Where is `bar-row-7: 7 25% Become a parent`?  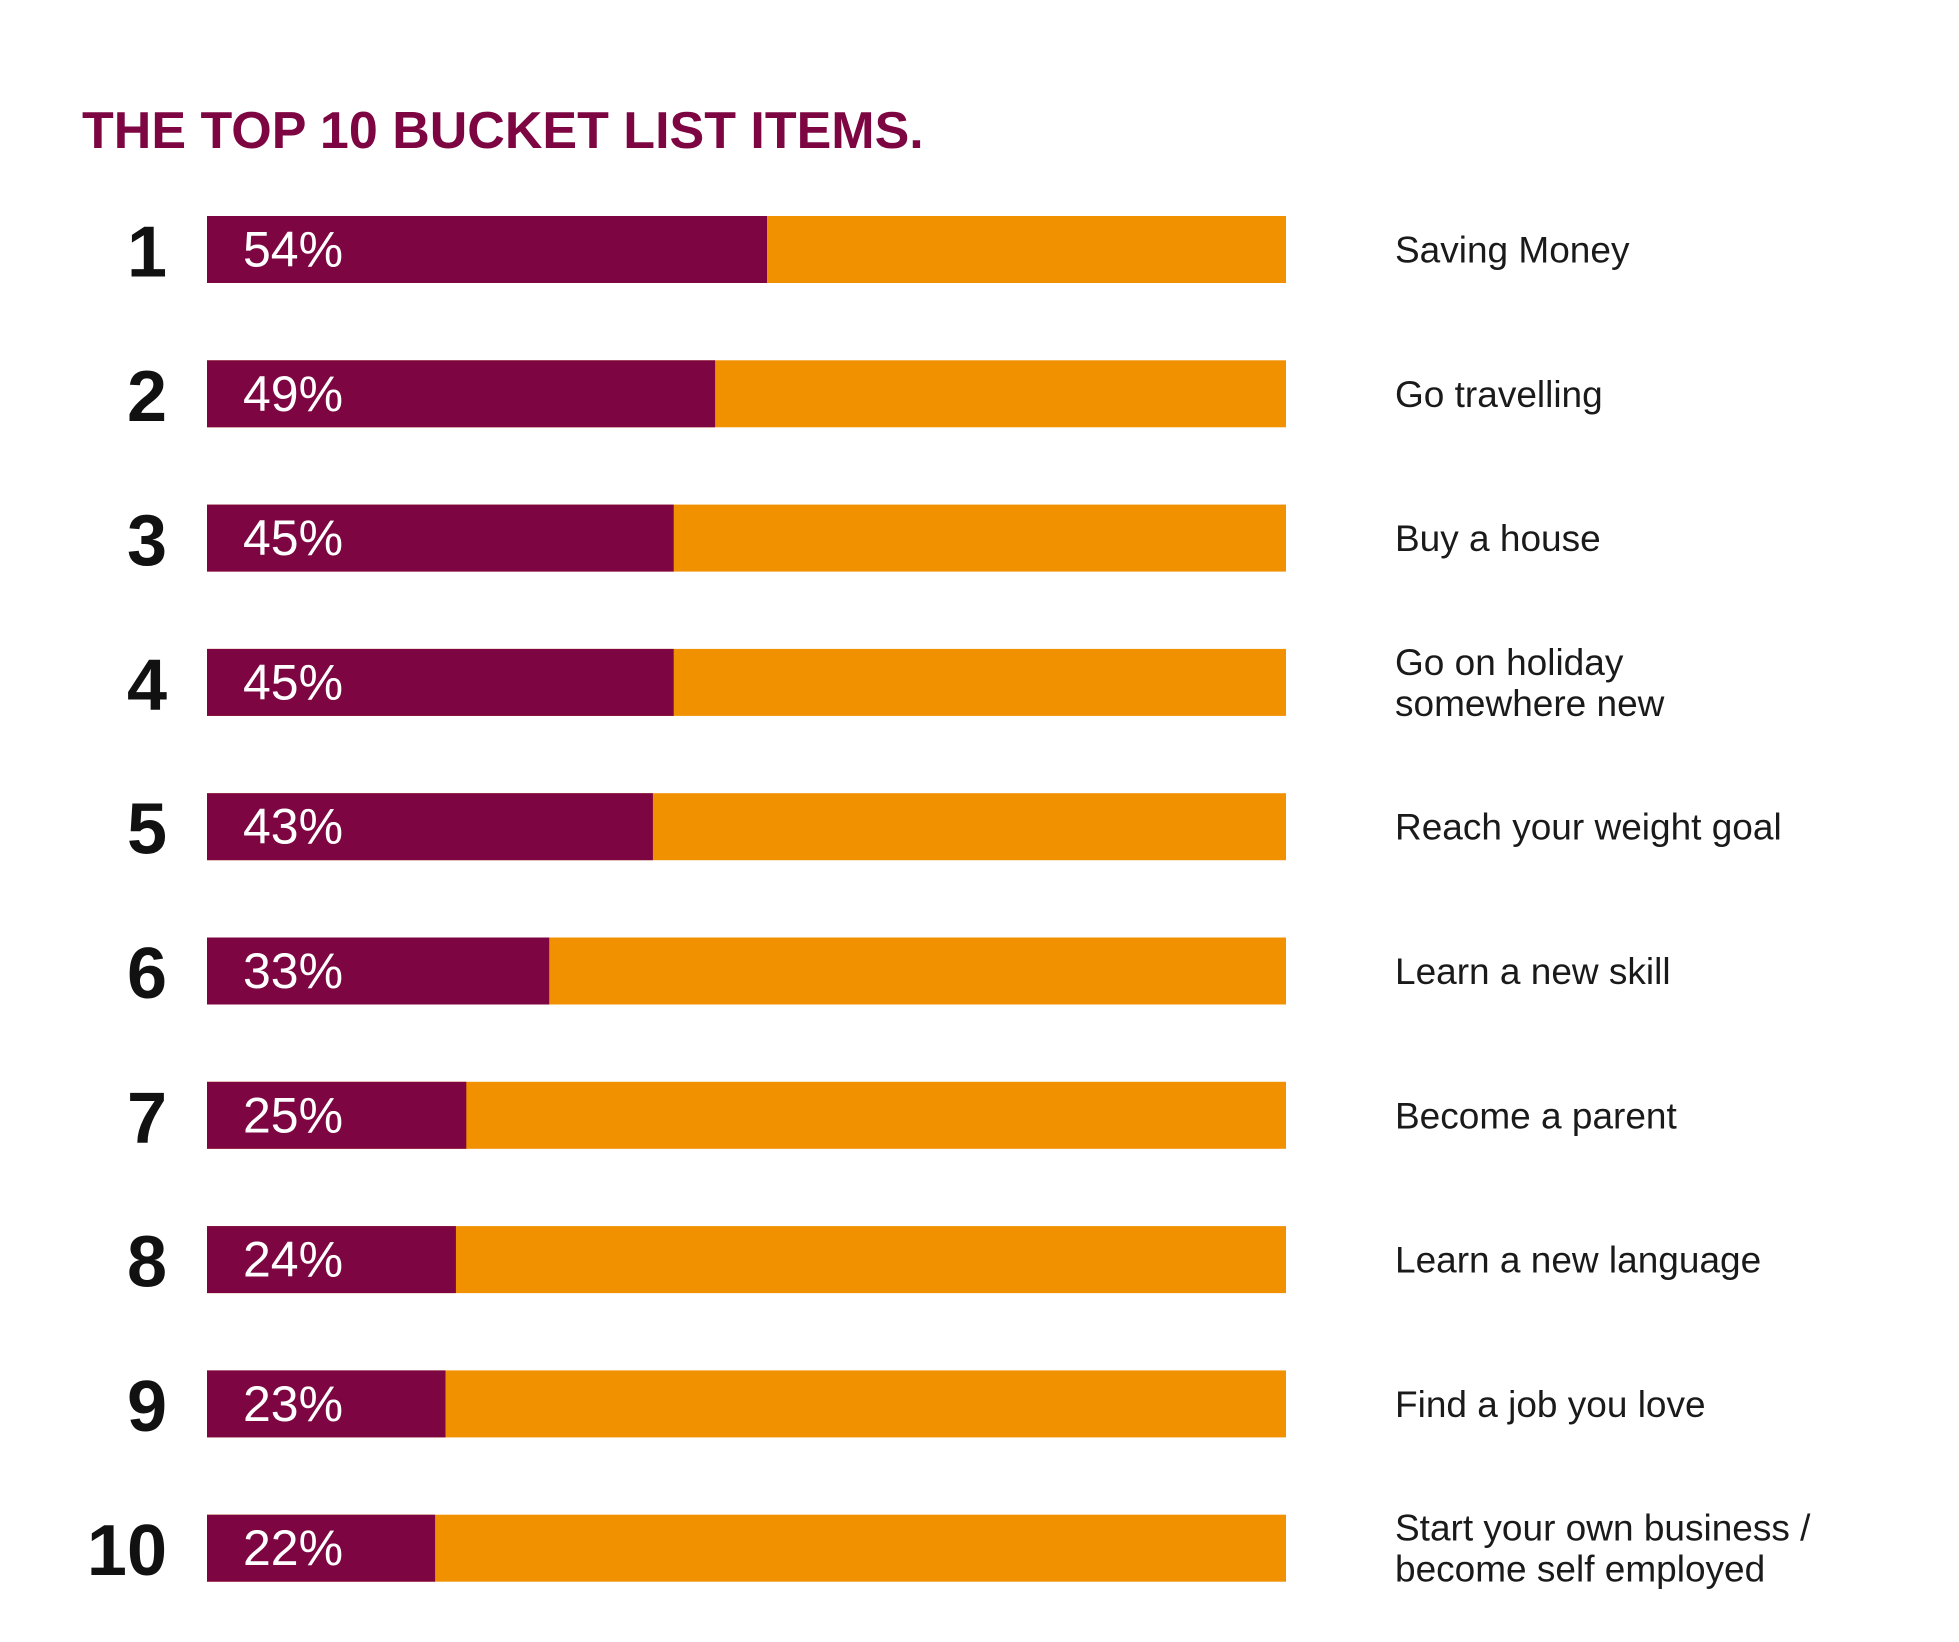 bar-row-7: 7 25% Become a parent is located at coordinates (902, 1118).